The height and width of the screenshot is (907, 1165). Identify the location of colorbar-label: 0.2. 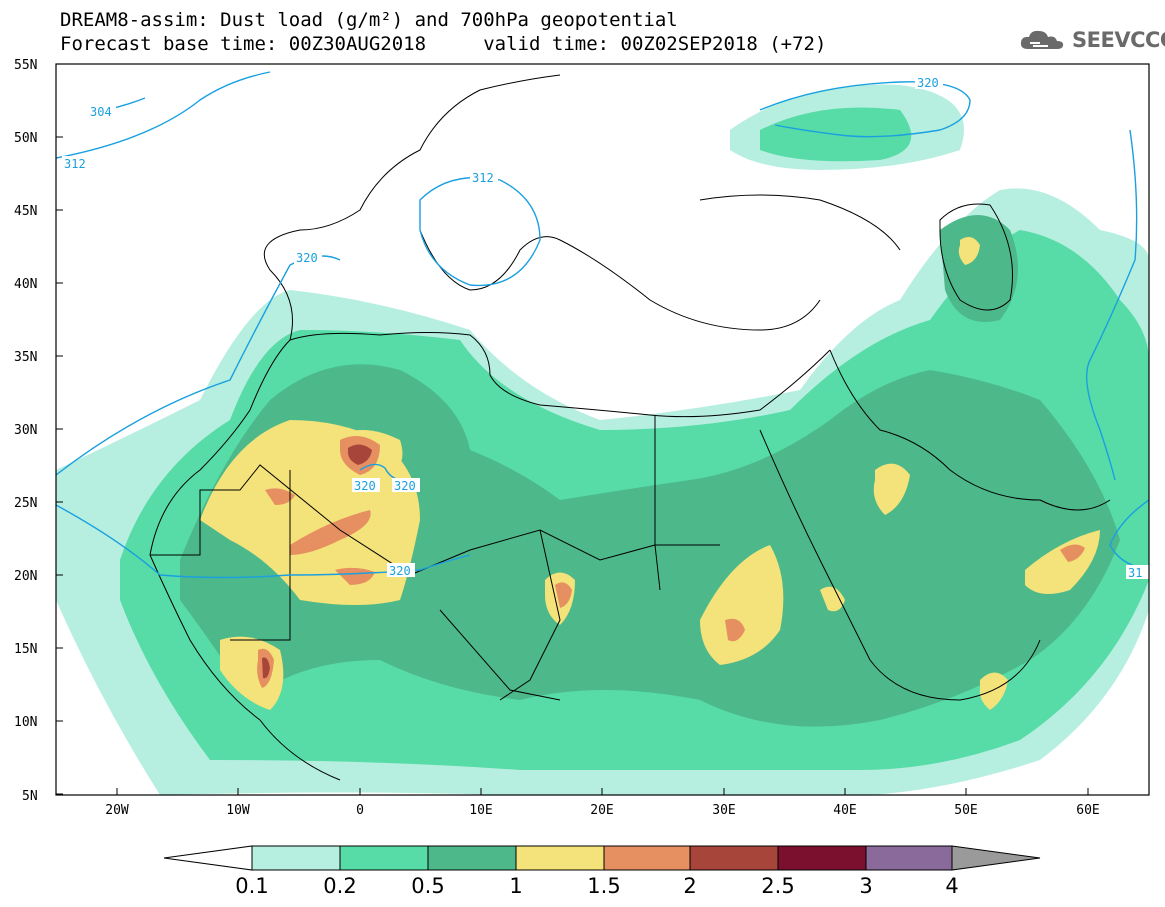
(339, 886).